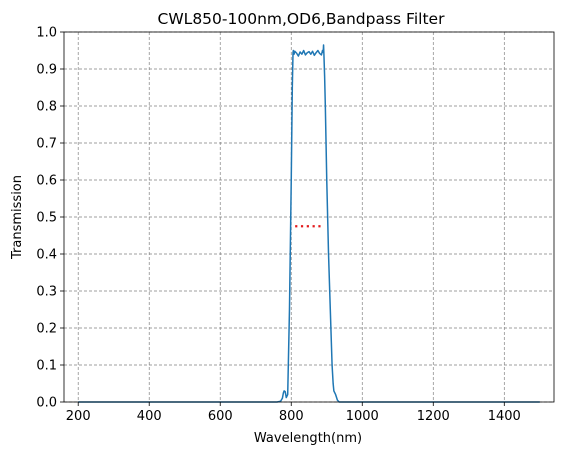  What do you see at coordinates (46, 403) in the screenshot?
I see `y-tick-label: 0.0` at bounding box center [46, 403].